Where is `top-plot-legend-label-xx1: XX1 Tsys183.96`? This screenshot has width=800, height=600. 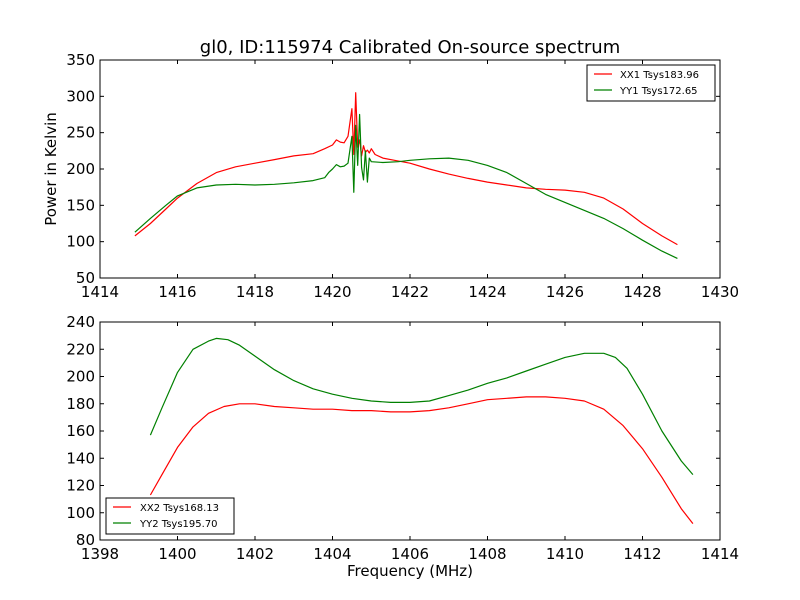
top-plot-legend-label-xx1: XX1 Tsys183.96 is located at coordinates (659, 75).